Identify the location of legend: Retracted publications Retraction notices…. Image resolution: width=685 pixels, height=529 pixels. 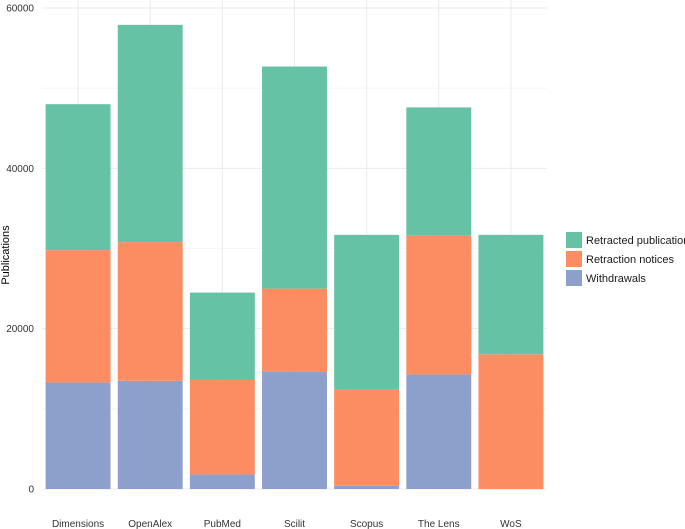
(625, 259).